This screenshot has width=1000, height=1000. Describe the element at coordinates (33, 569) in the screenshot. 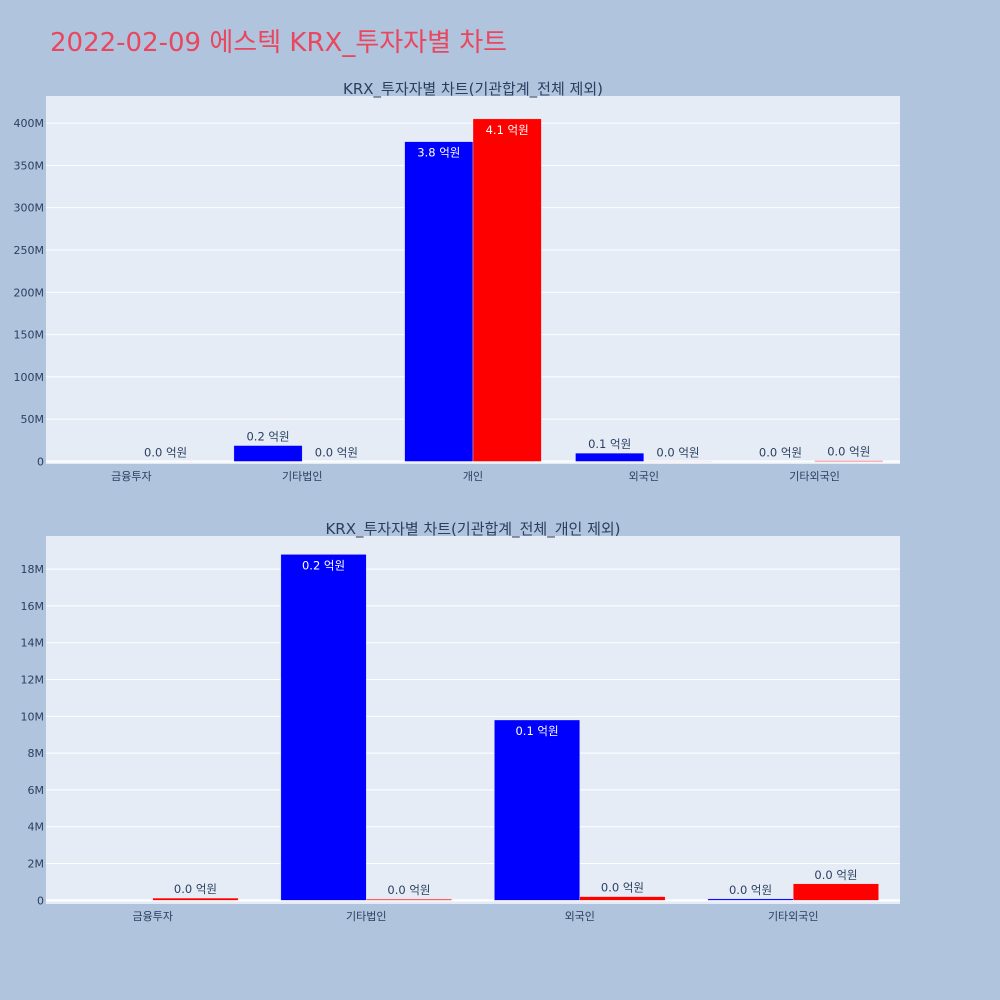

I see `y-tick-label: 18M` at that location.